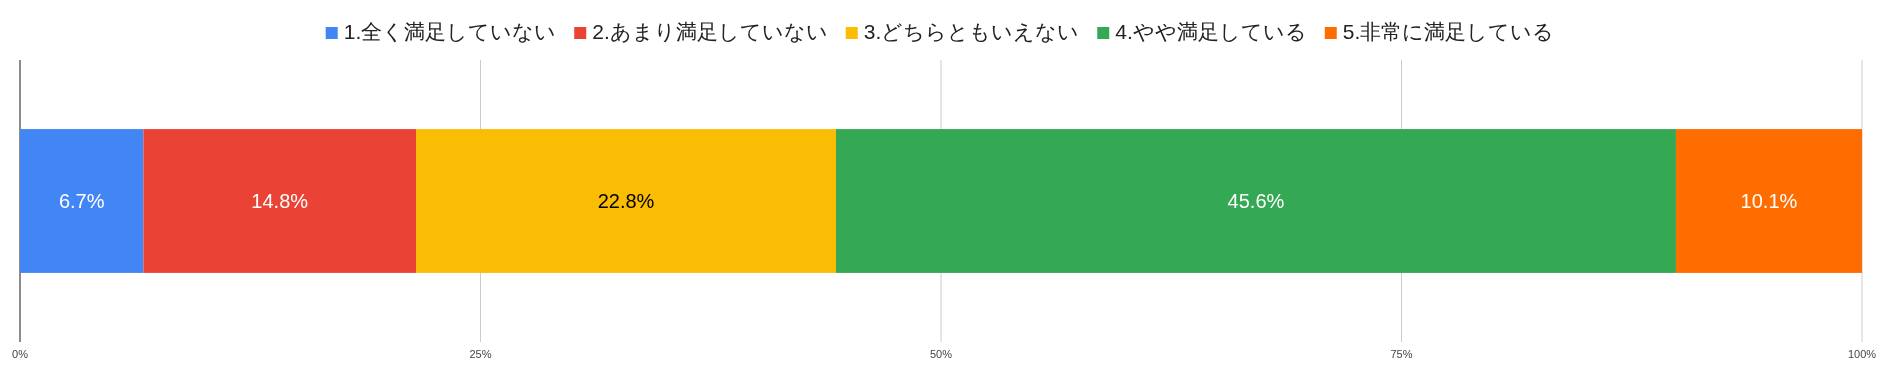 The height and width of the screenshot is (384, 1880). I want to click on legend-label: 2.あまり満足していない, so click(710, 31).